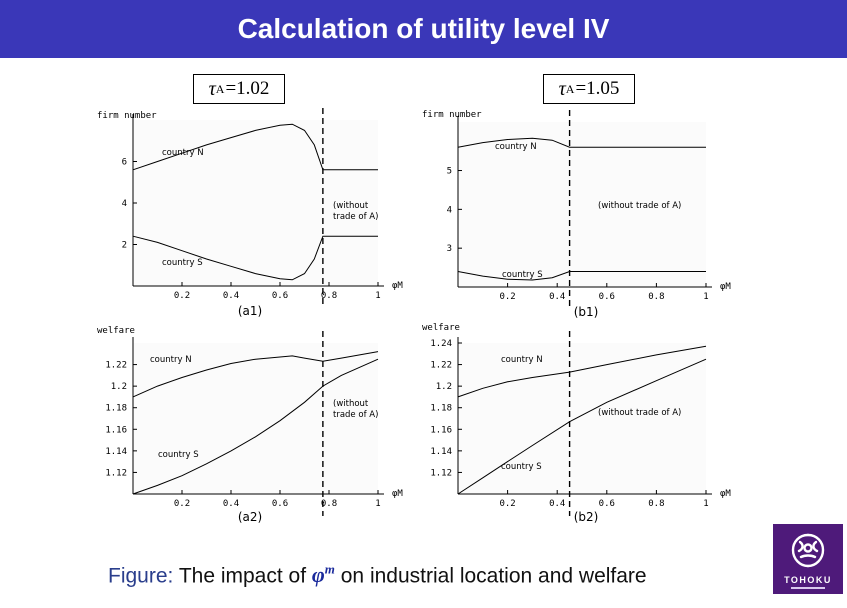 The height and width of the screenshot is (608, 847). Describe the element at coordinates (280, 504) in the screenshot. I see `x-tick-label-a2: 0.6` at that location.